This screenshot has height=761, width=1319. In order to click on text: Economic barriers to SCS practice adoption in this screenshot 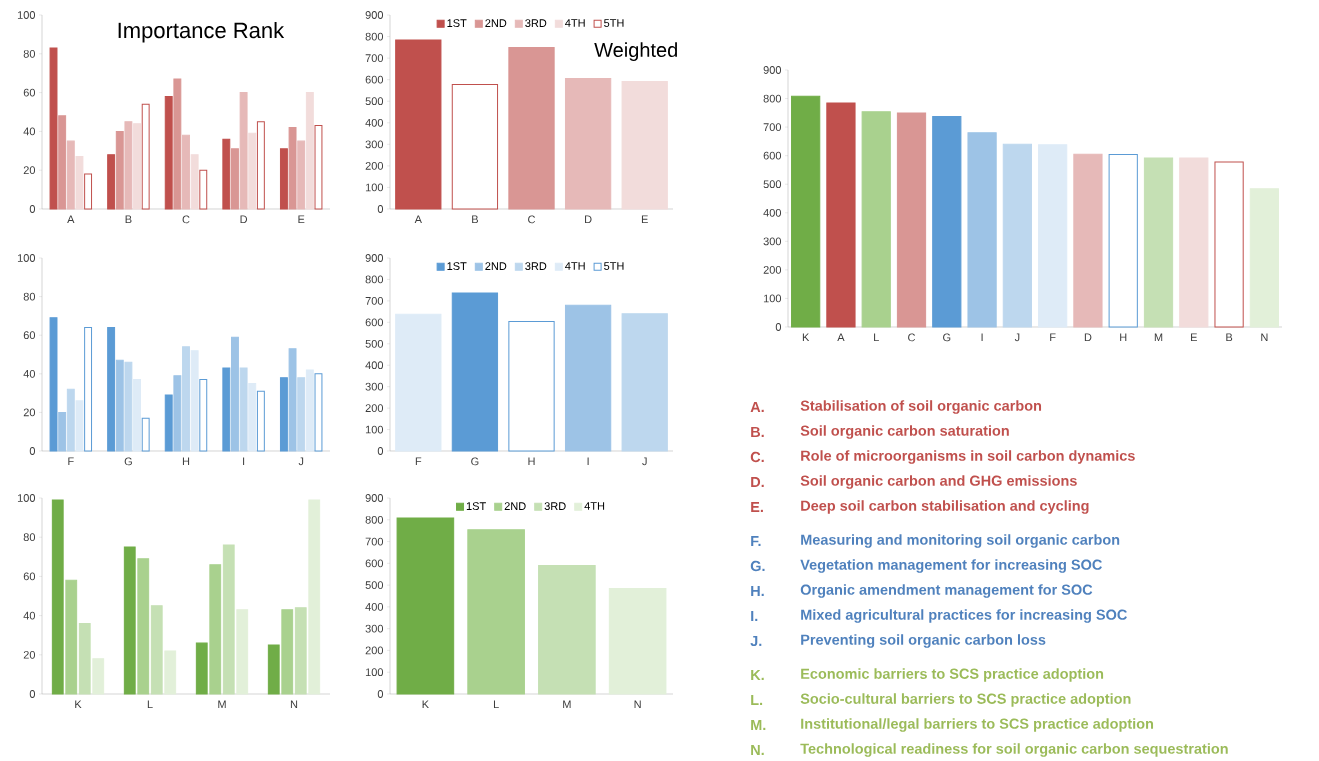, I will do `click(952, 675)`.